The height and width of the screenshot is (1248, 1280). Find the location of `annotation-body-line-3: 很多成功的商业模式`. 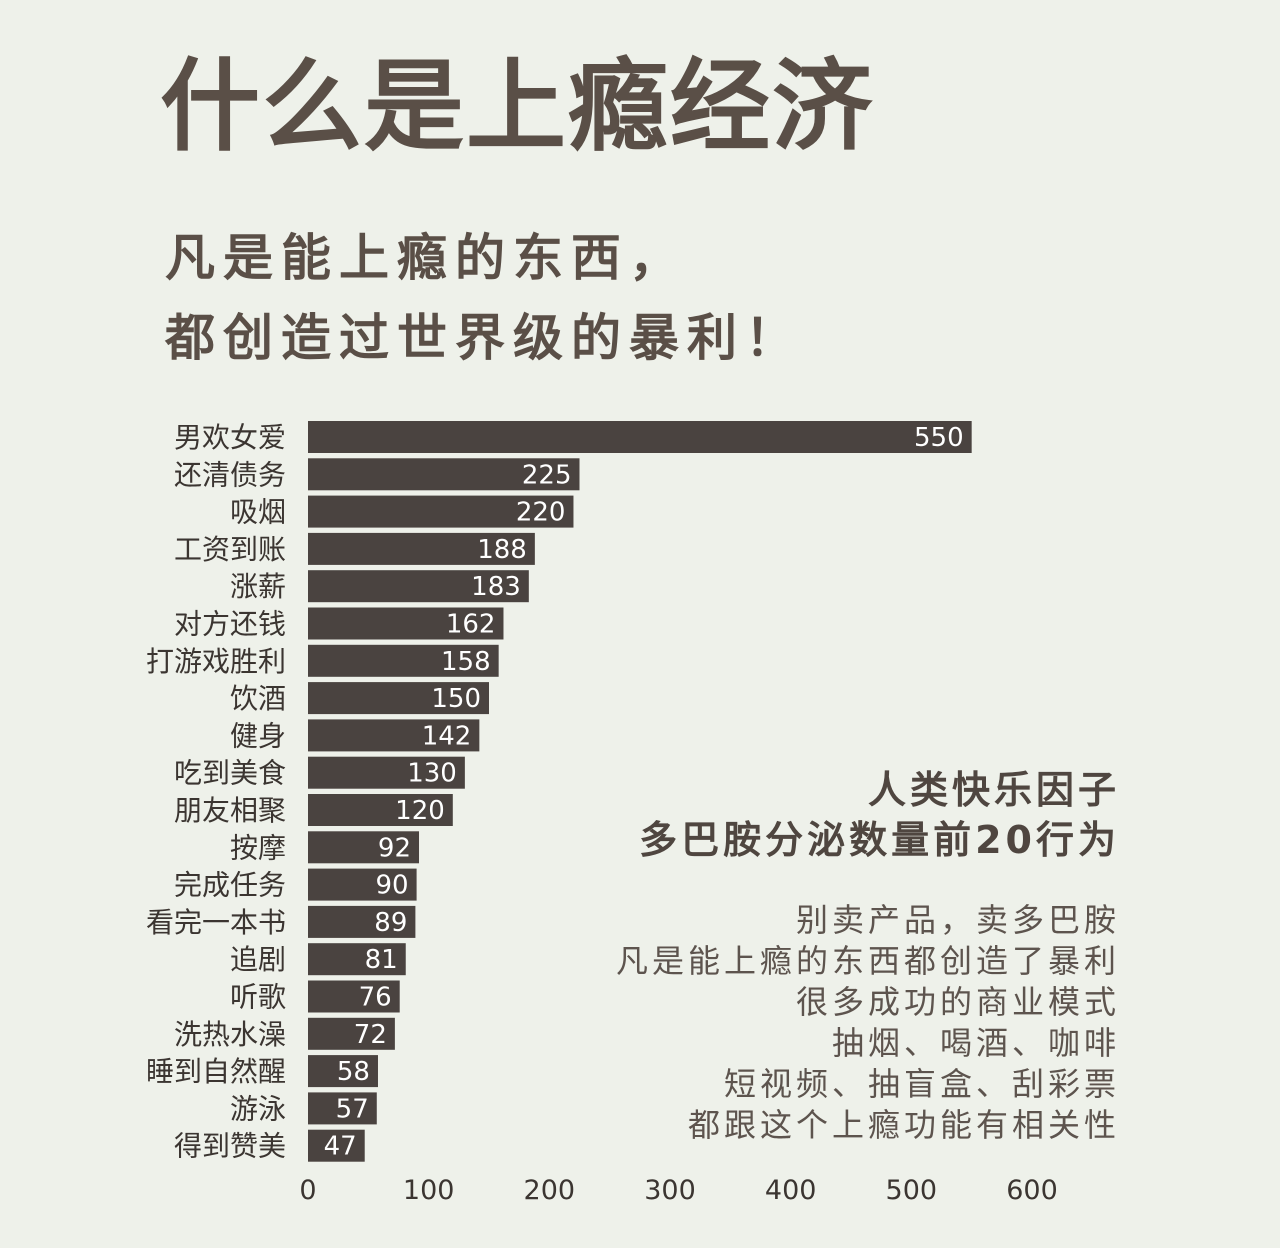

annotation-body-line-3: 很多成功的商业模式 is located at coordinates (957, 1002).